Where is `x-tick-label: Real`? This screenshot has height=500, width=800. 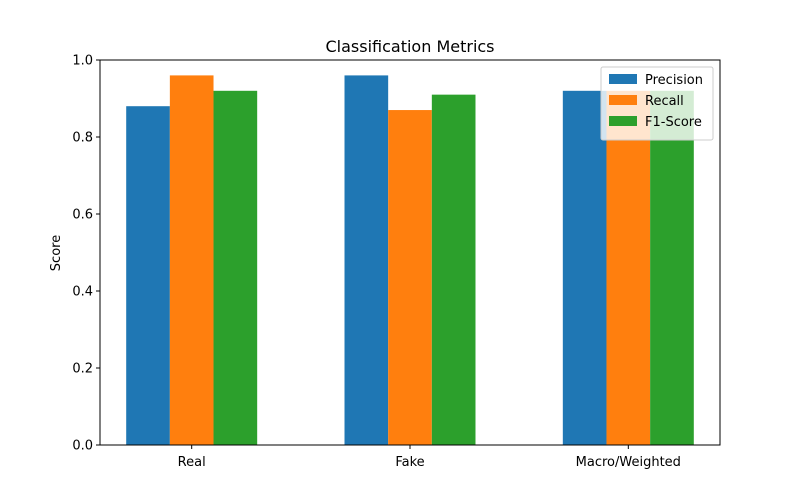
x-tick-label: Real is located at coordinates (192, 462).